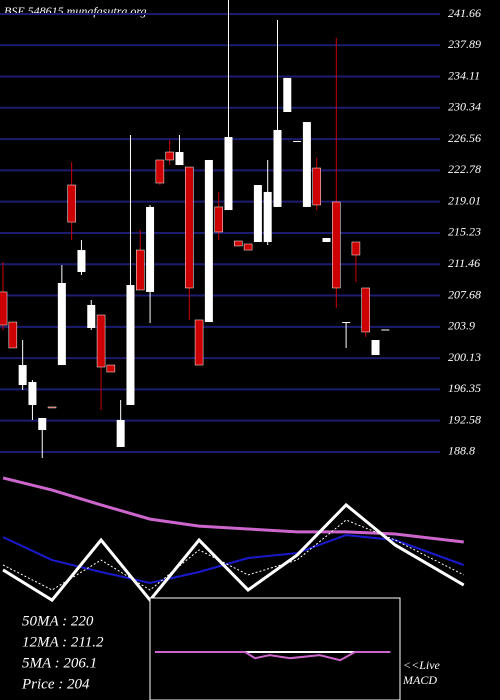  Describe the element at coordinates (75, 11) in the screenshot. I see `chart-title: BSE 548615 munafasutra.org` at that location.